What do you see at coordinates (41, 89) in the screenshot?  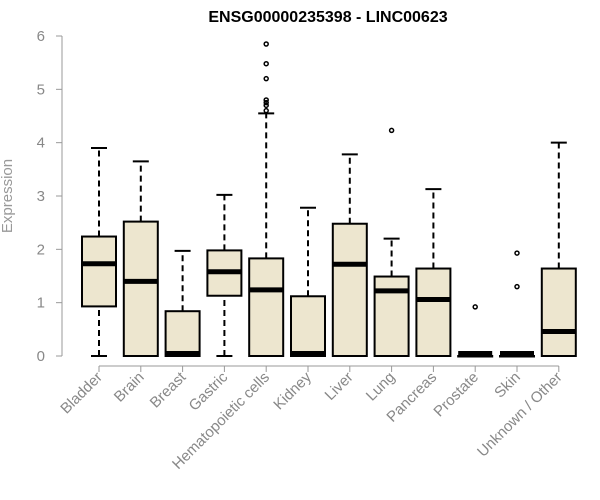 I see `y-tick-label: 5` at bounding box center [41, 89].